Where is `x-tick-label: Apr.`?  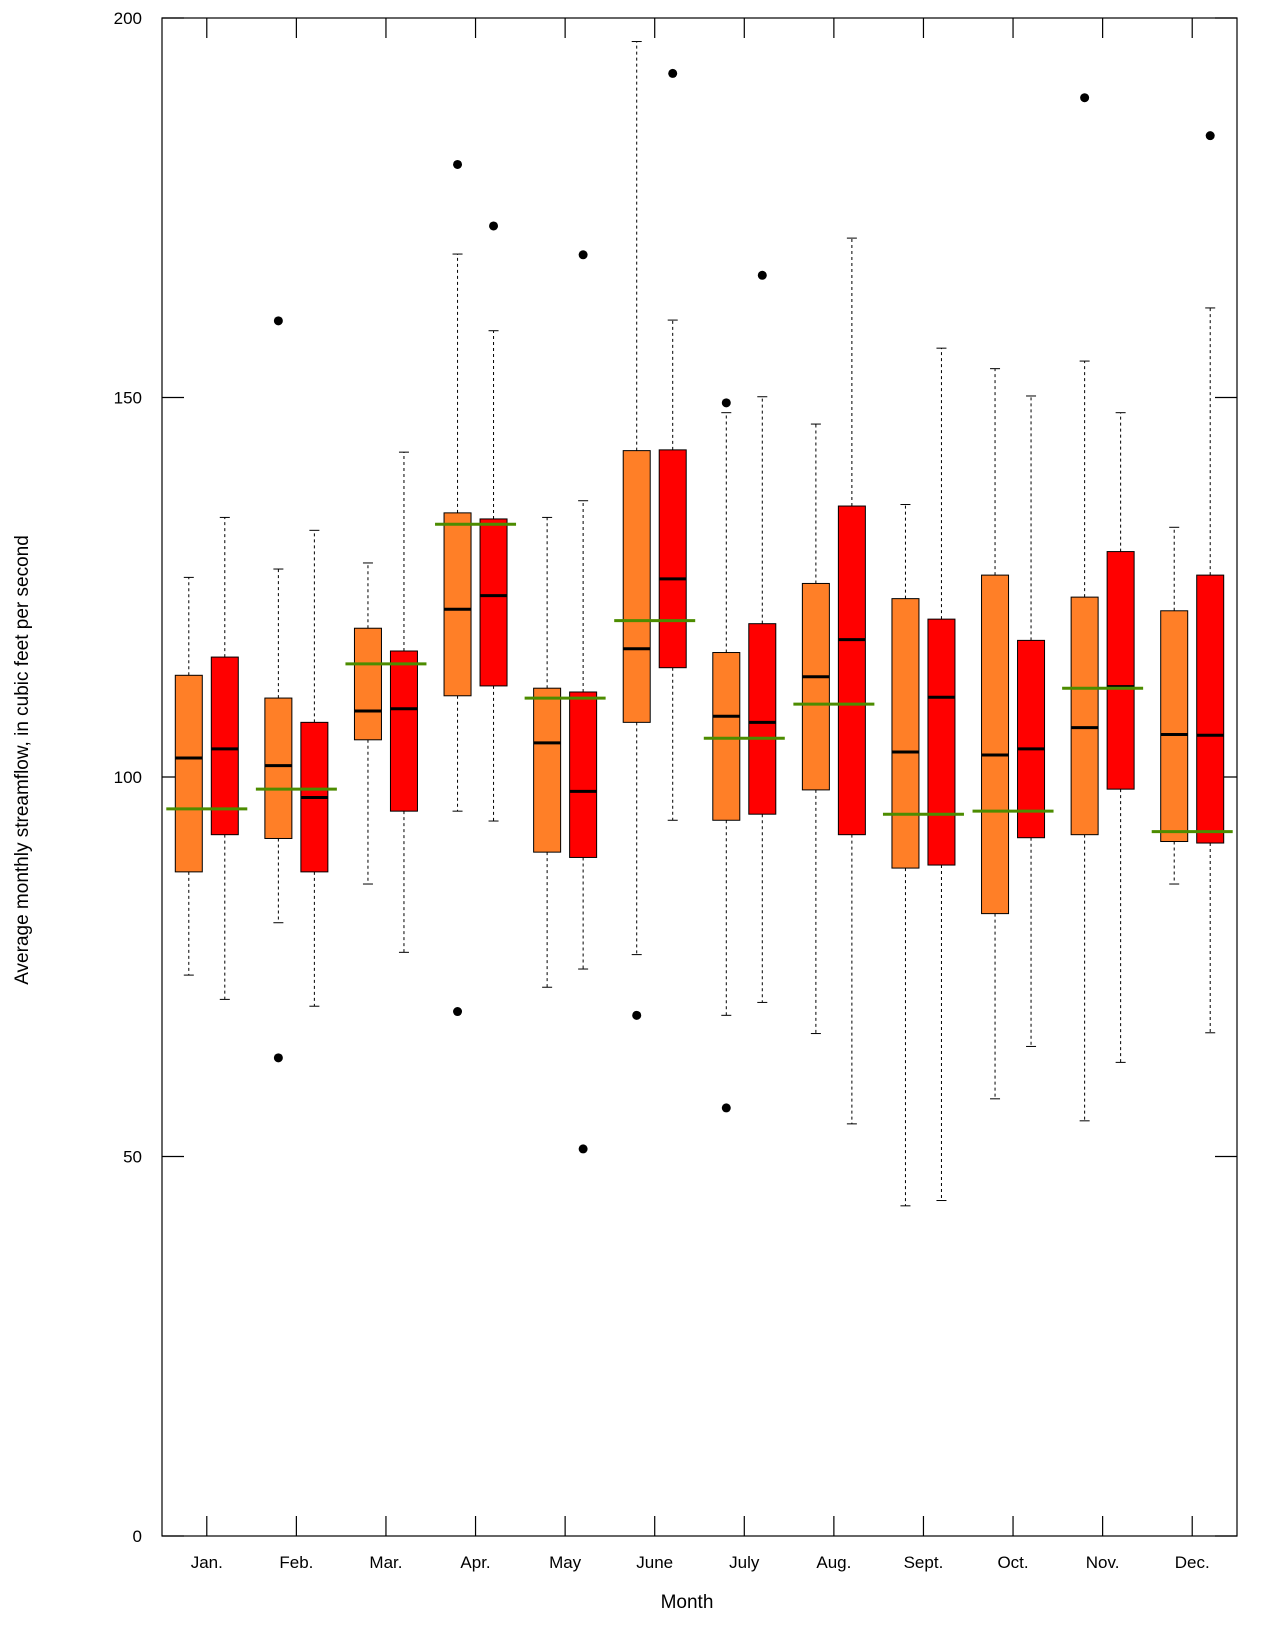 x-tick-label: Apr. is located at coordinates (475, 1562).